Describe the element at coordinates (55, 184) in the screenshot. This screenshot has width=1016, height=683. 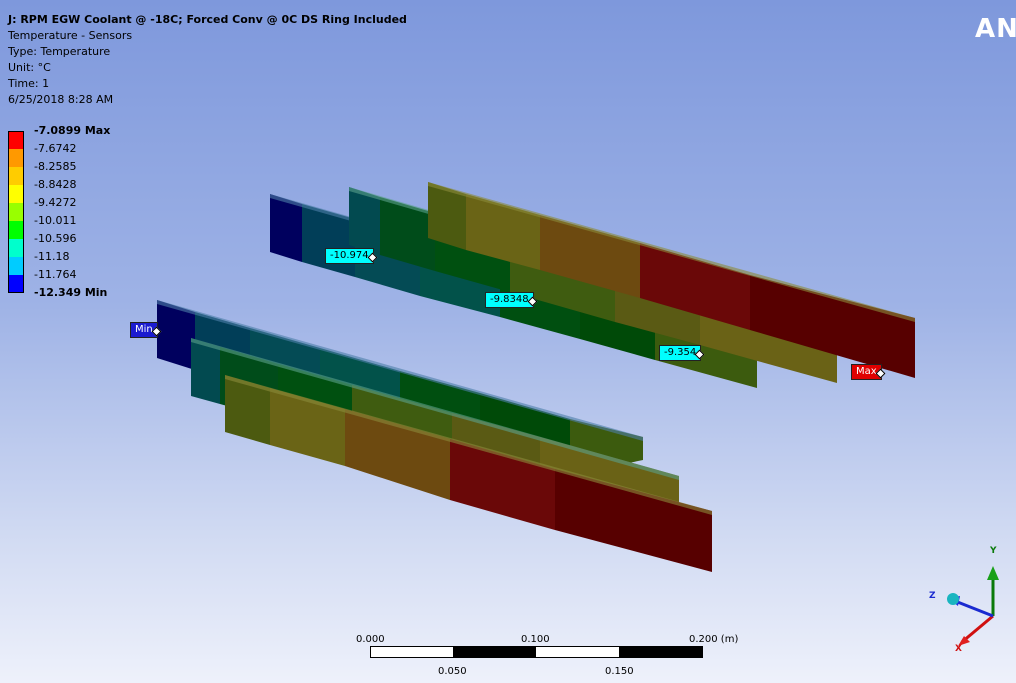
I see `legend-label: -8.8428` at that location.